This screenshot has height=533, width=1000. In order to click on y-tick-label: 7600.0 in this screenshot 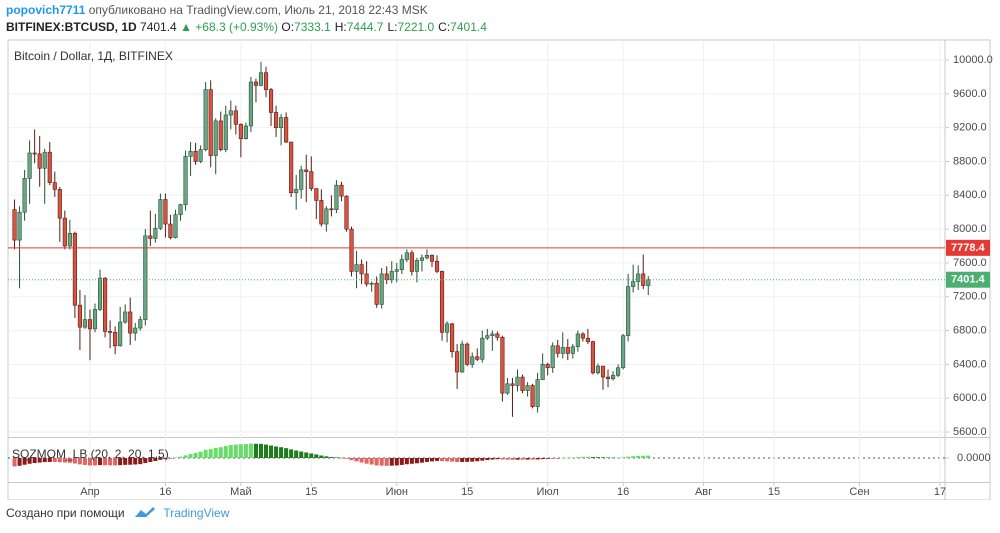, I will do `click(970, 263)`.